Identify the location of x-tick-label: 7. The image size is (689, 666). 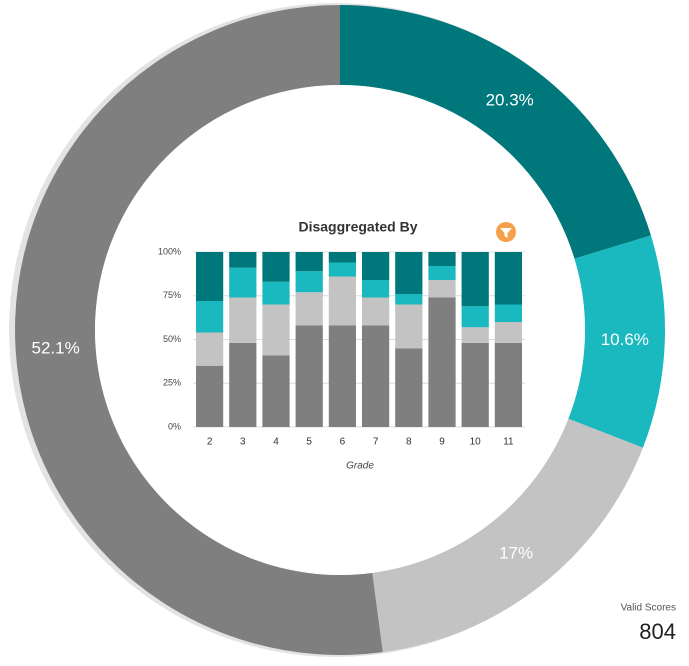
(376, 442).